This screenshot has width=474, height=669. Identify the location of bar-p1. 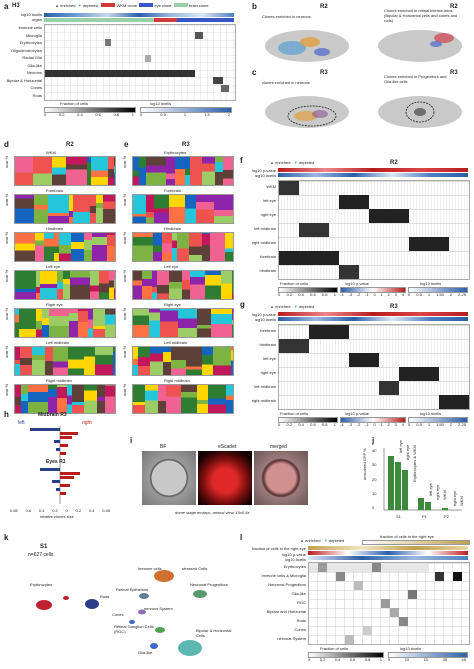
(421, 504).